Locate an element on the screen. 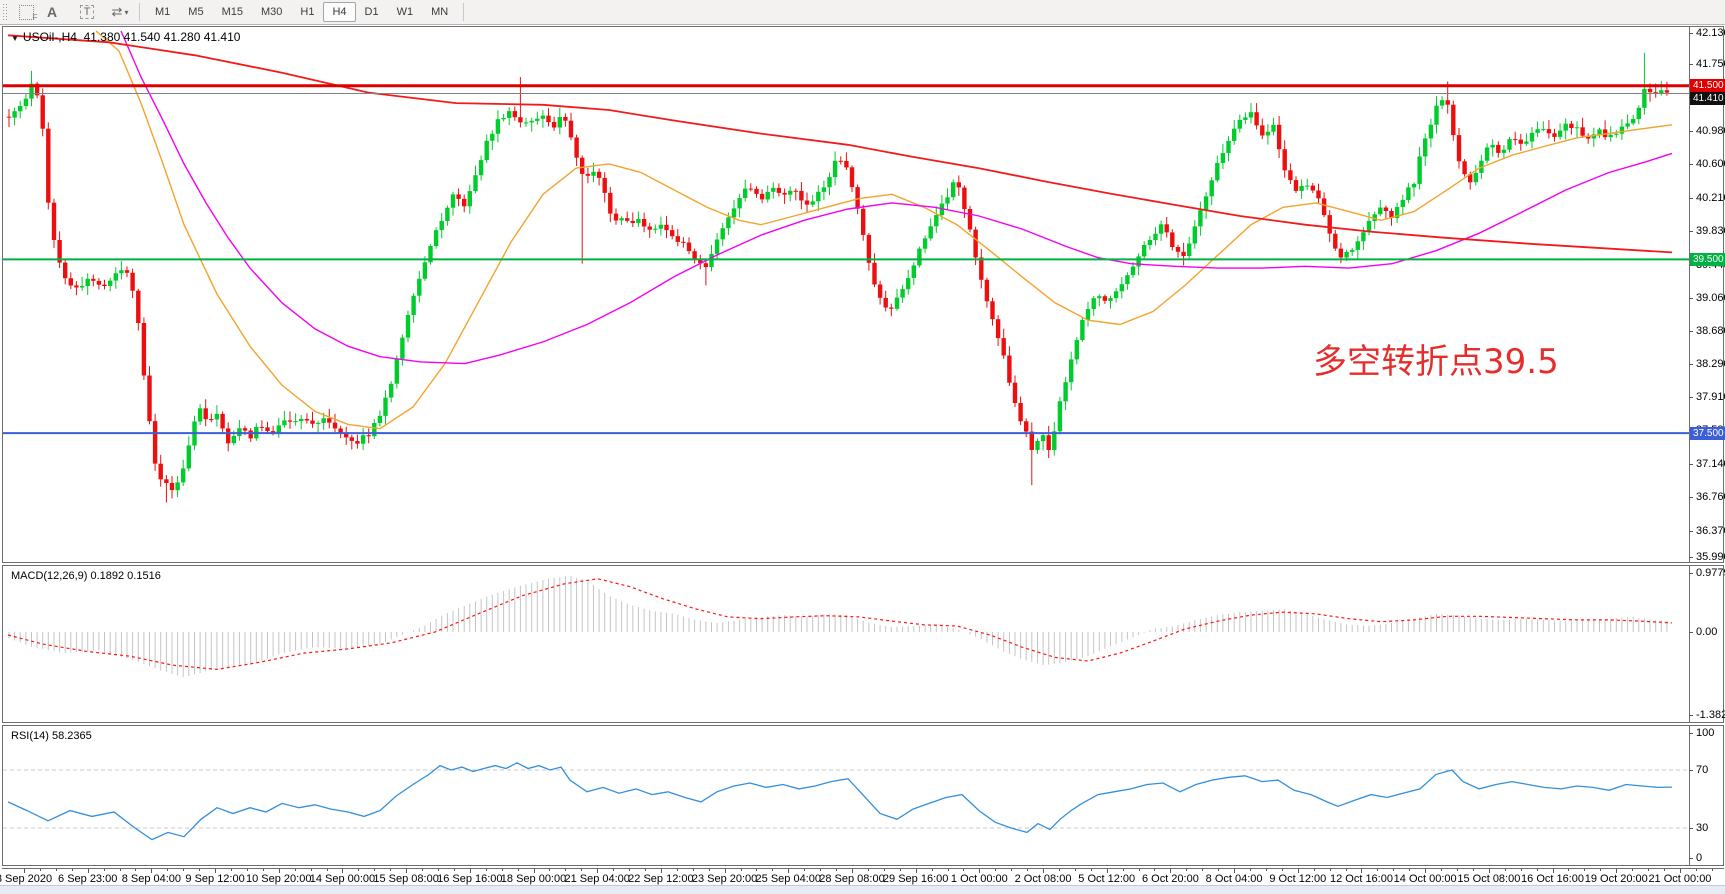 The height and width of the screenshot is (894, 1725). chart-annotation: 多空转折点39.5 is located at coordinates (1436, 362).